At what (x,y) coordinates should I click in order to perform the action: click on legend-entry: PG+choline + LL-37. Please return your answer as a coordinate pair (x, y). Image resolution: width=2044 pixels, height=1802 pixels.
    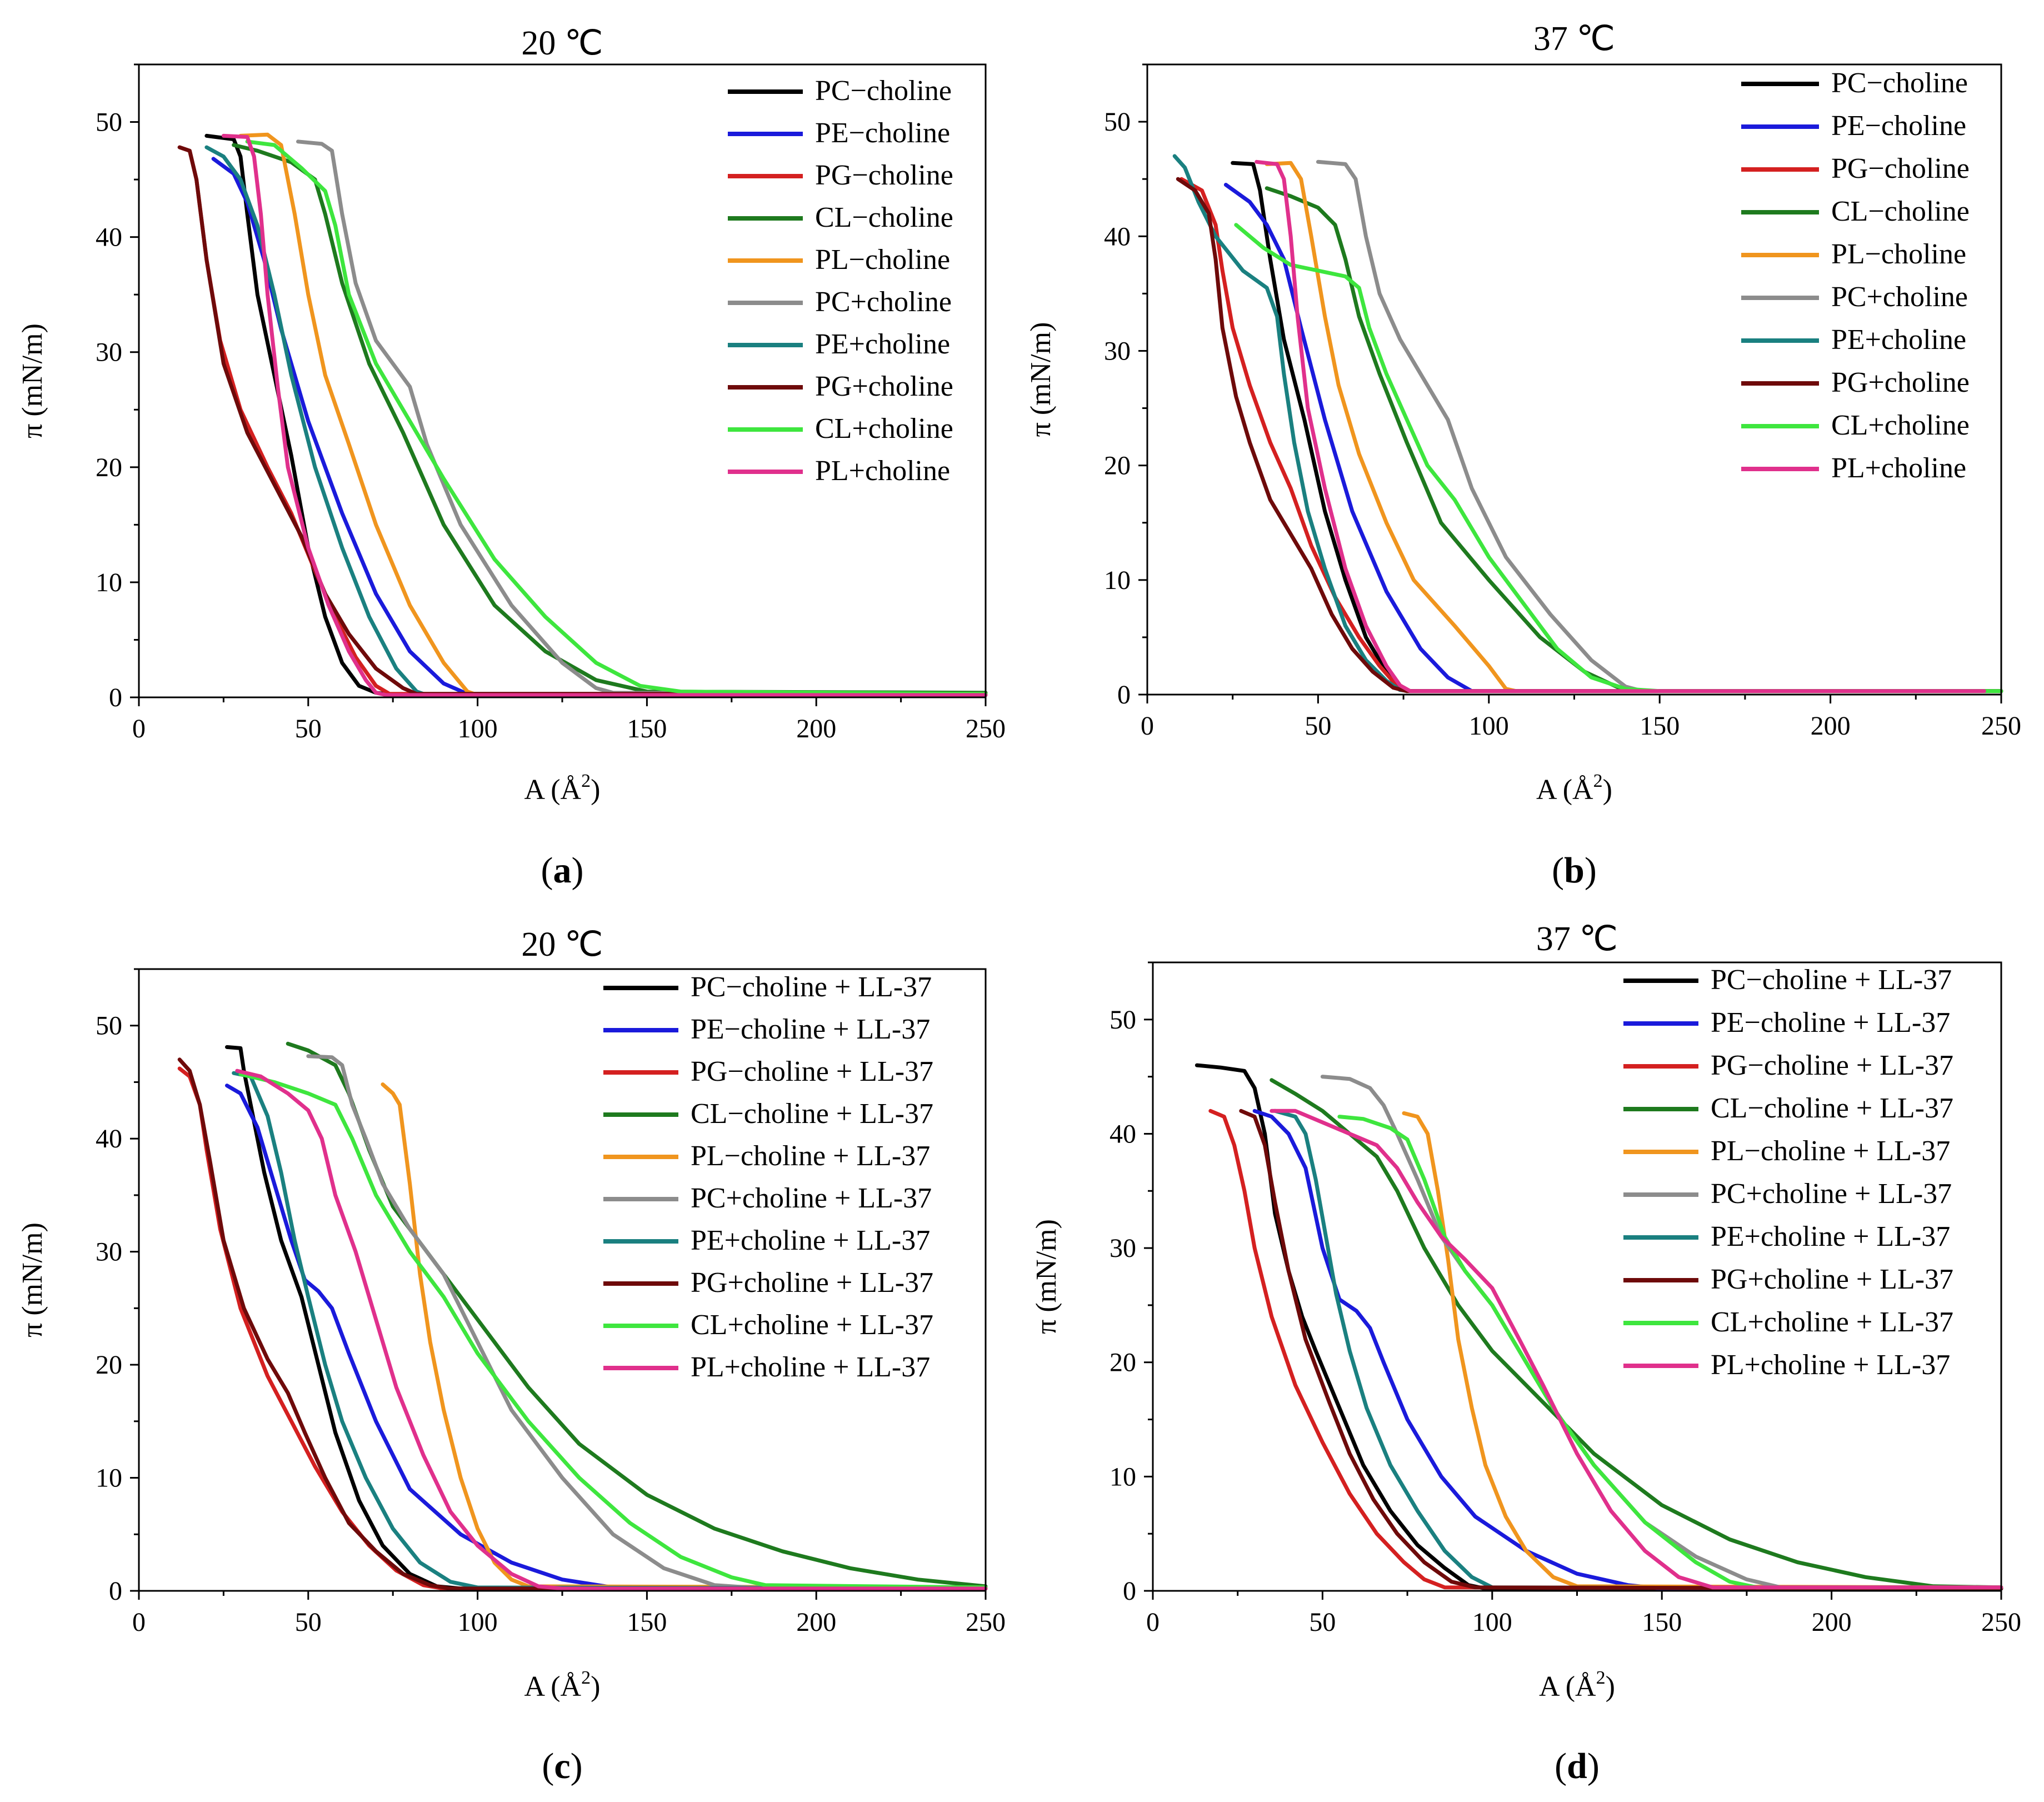
    Looking at the image, I should click on (812, 1283).